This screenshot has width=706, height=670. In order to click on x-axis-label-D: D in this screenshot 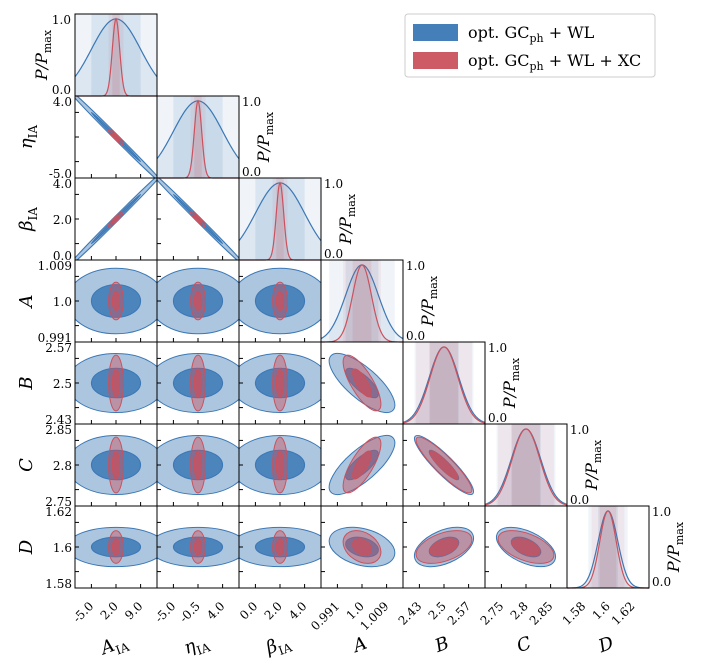, I will do `click(606, 644)`.